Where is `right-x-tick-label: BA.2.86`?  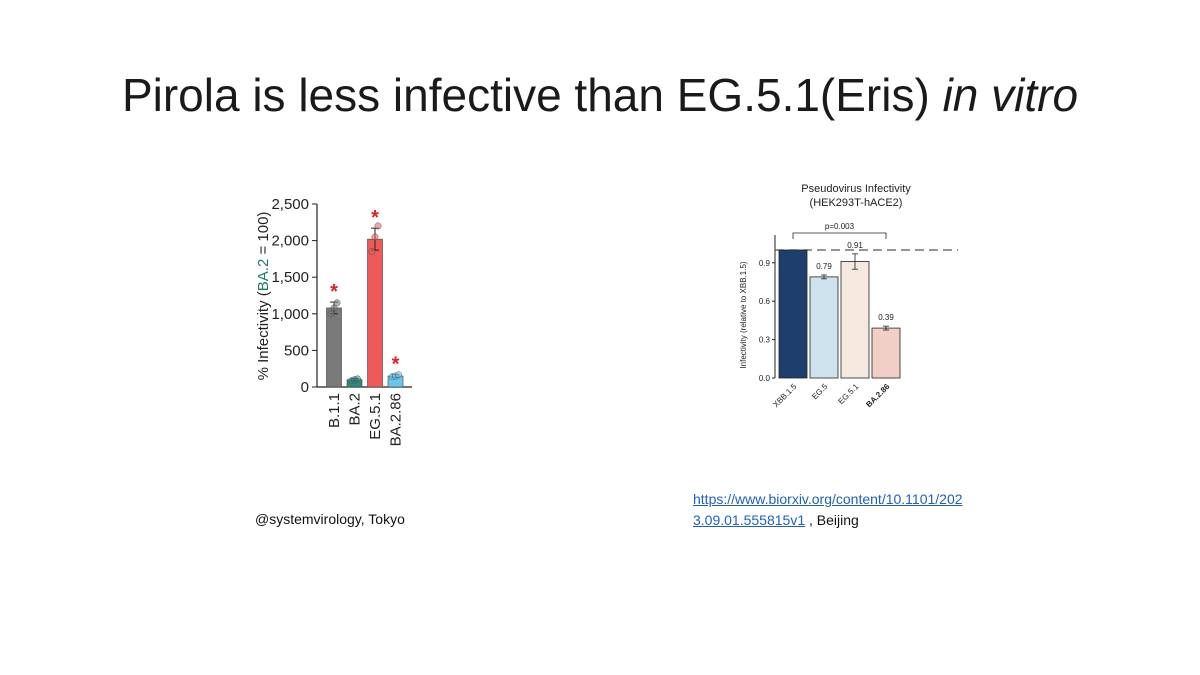
right-x-tick-label: BA.2.86 is located at coordinates (878, 396).